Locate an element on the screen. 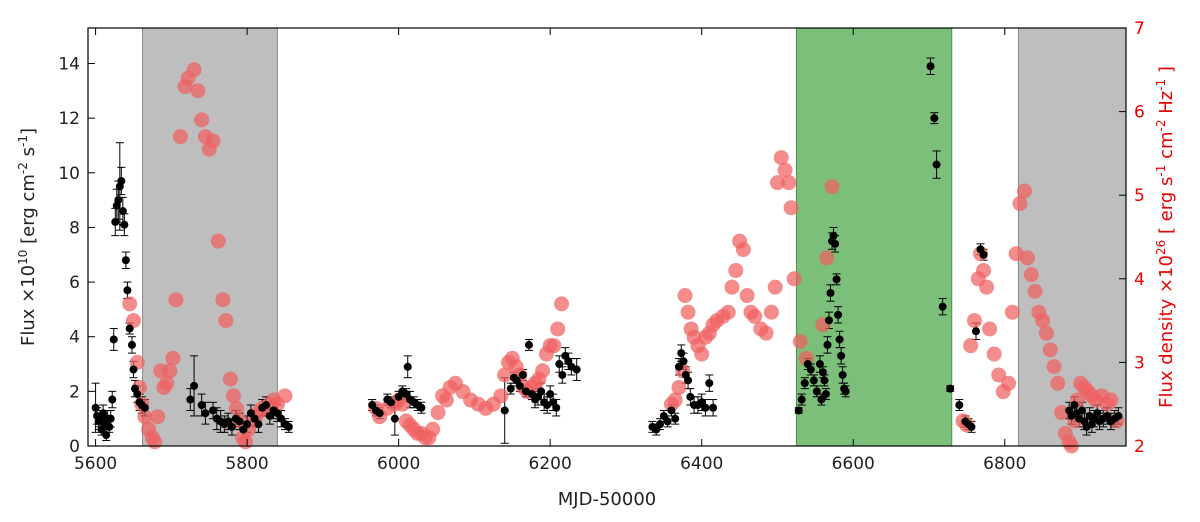  y-right-tick-label: 2 is located at coordinates (1139, 447).